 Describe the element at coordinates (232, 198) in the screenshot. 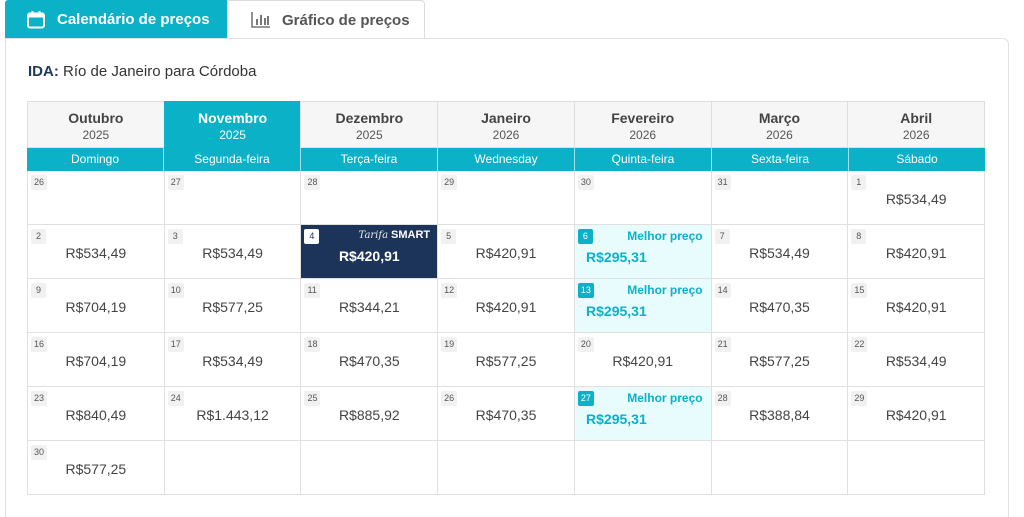

I see `calendar-day: 27` at that location.